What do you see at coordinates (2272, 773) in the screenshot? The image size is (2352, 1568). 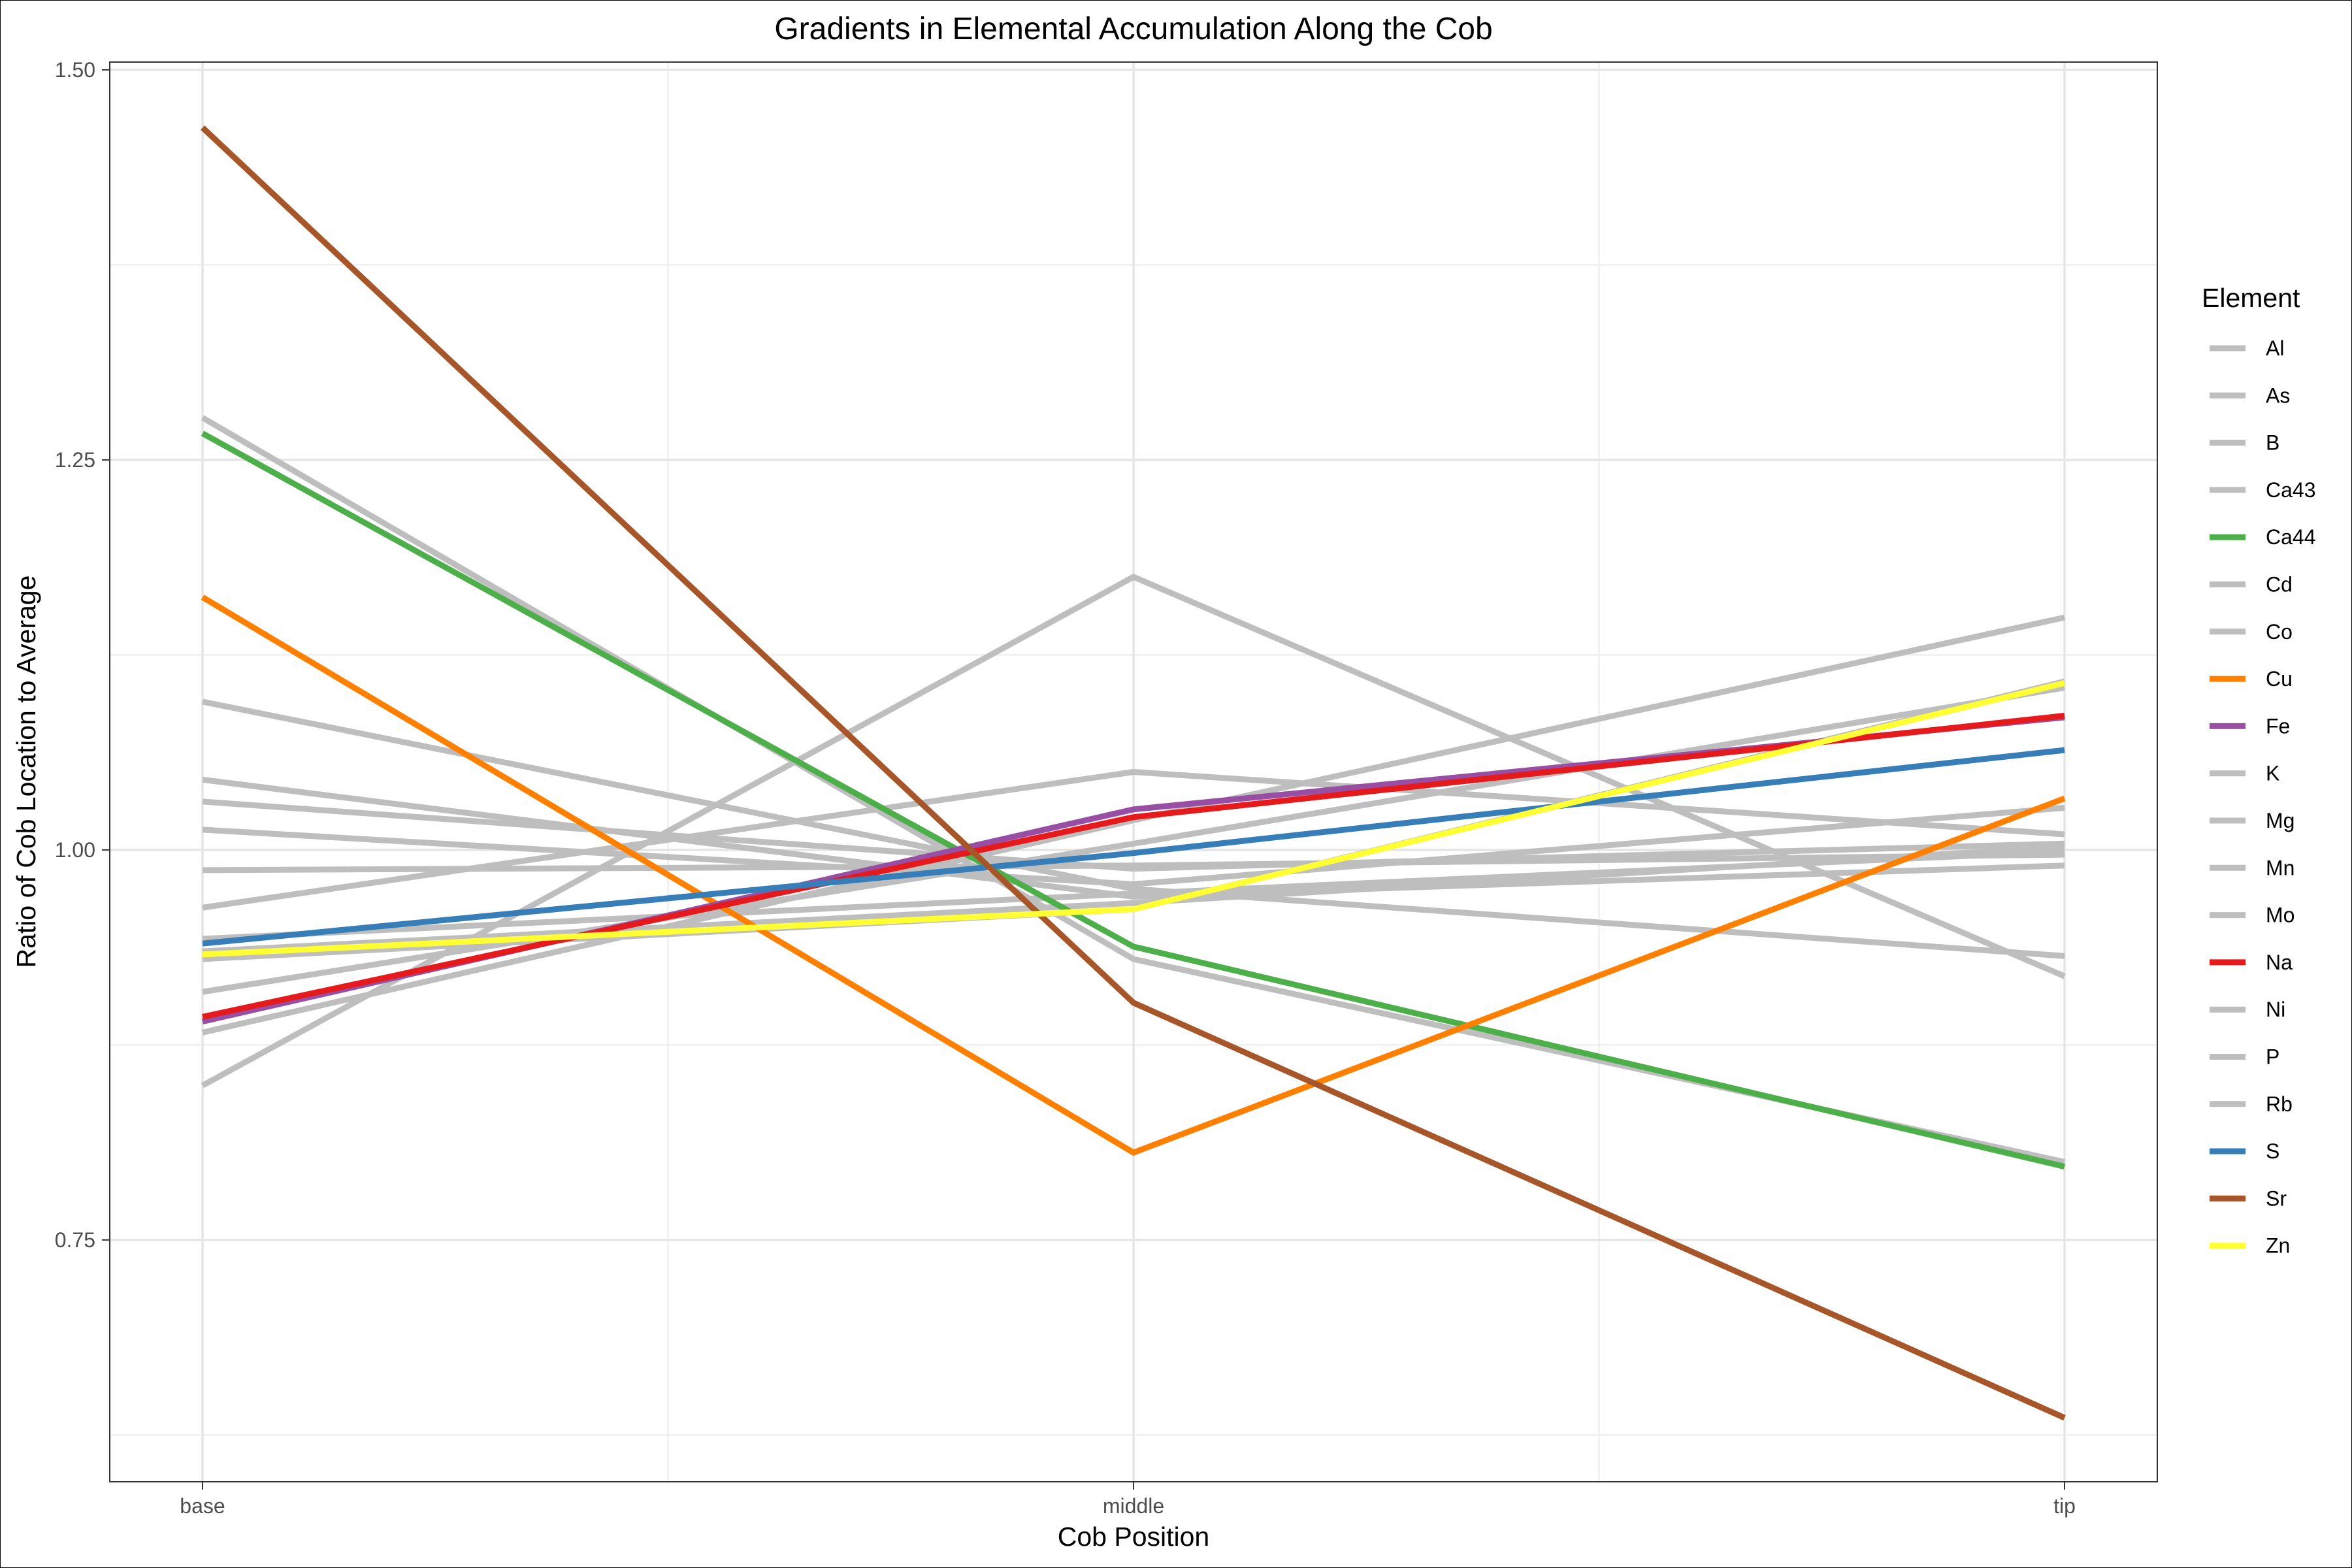 I see `legend-label-k: K` at bounding box center [2272, 773].